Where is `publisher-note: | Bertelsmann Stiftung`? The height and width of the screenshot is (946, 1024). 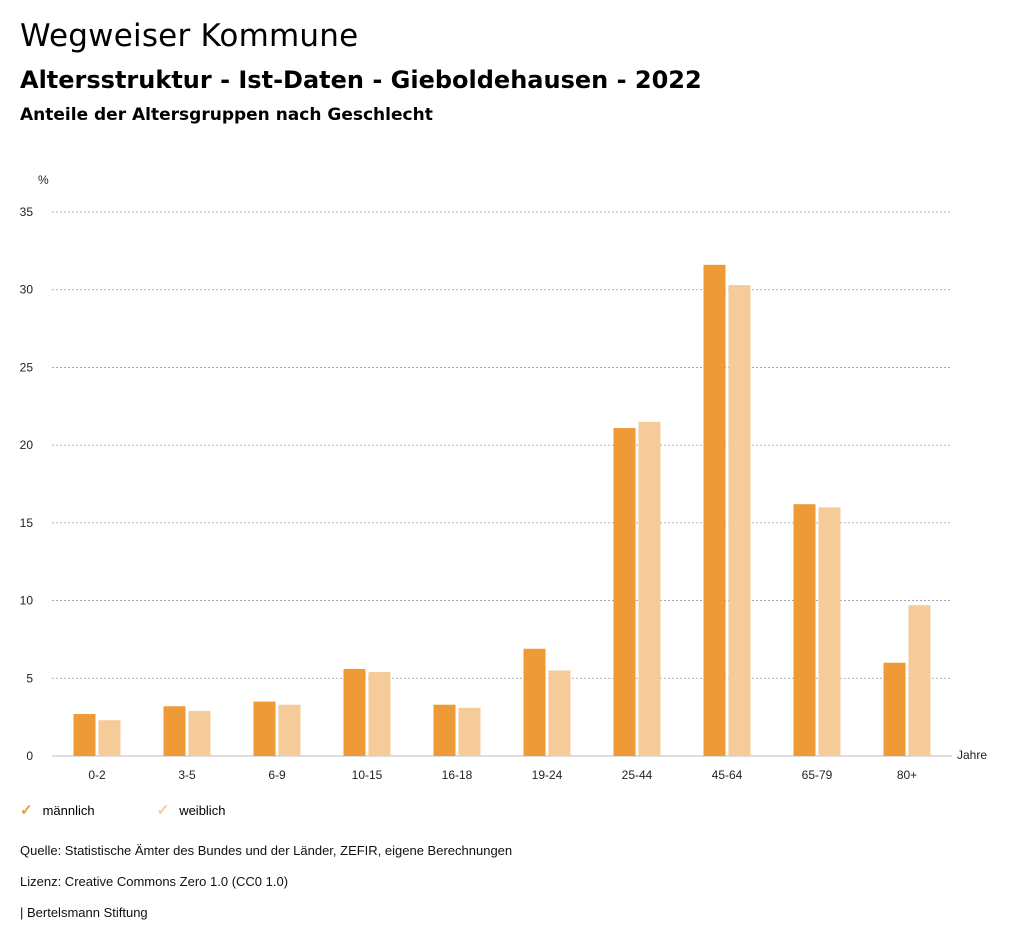 publisher-note: | Bertelsmann Stiftung is located at coordinates (84, 912).